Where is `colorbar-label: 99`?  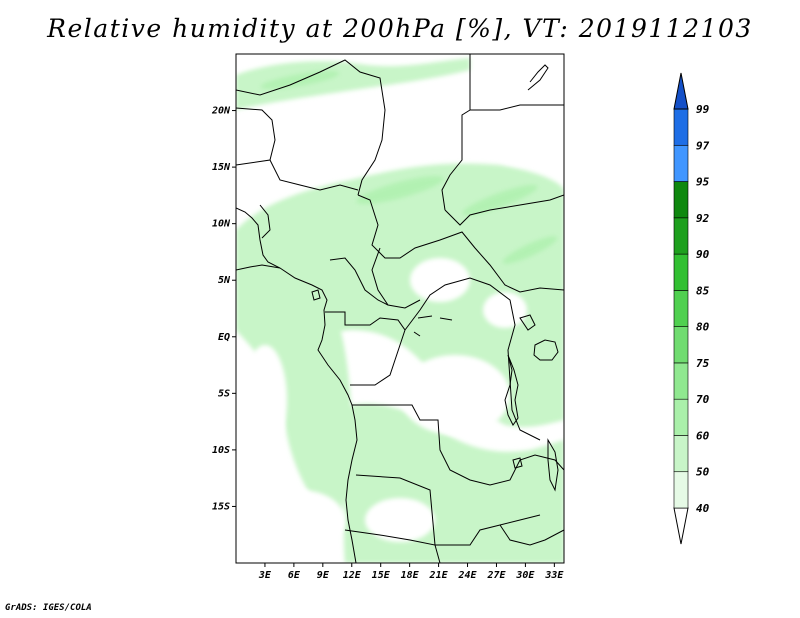
colorbar-label: 99 is located at coordinates (703, 109).